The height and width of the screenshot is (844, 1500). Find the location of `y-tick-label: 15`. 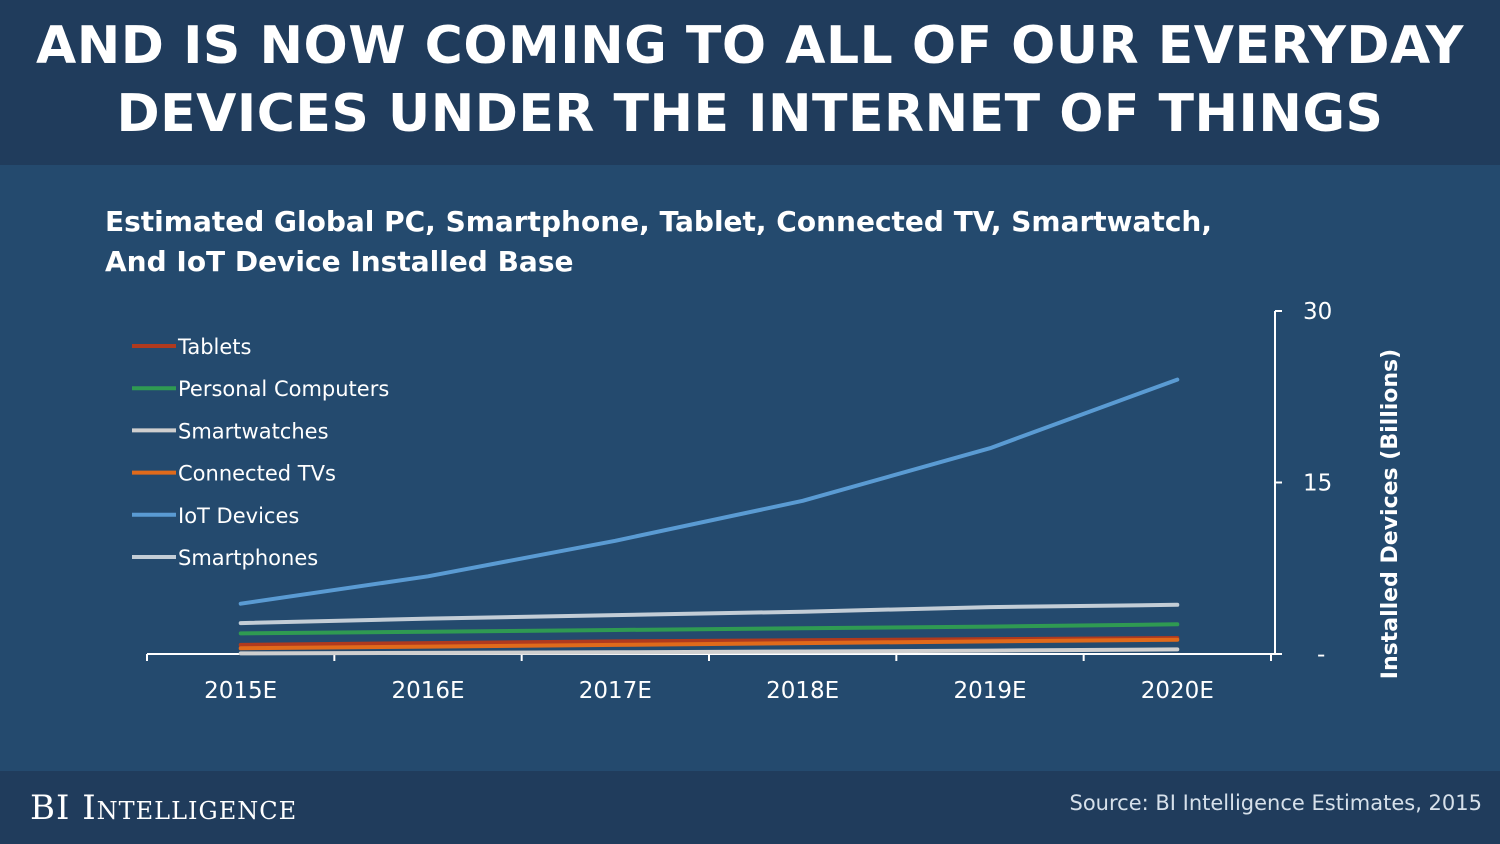

y-tick-label: 15 is located at coordinates (1317, 484).